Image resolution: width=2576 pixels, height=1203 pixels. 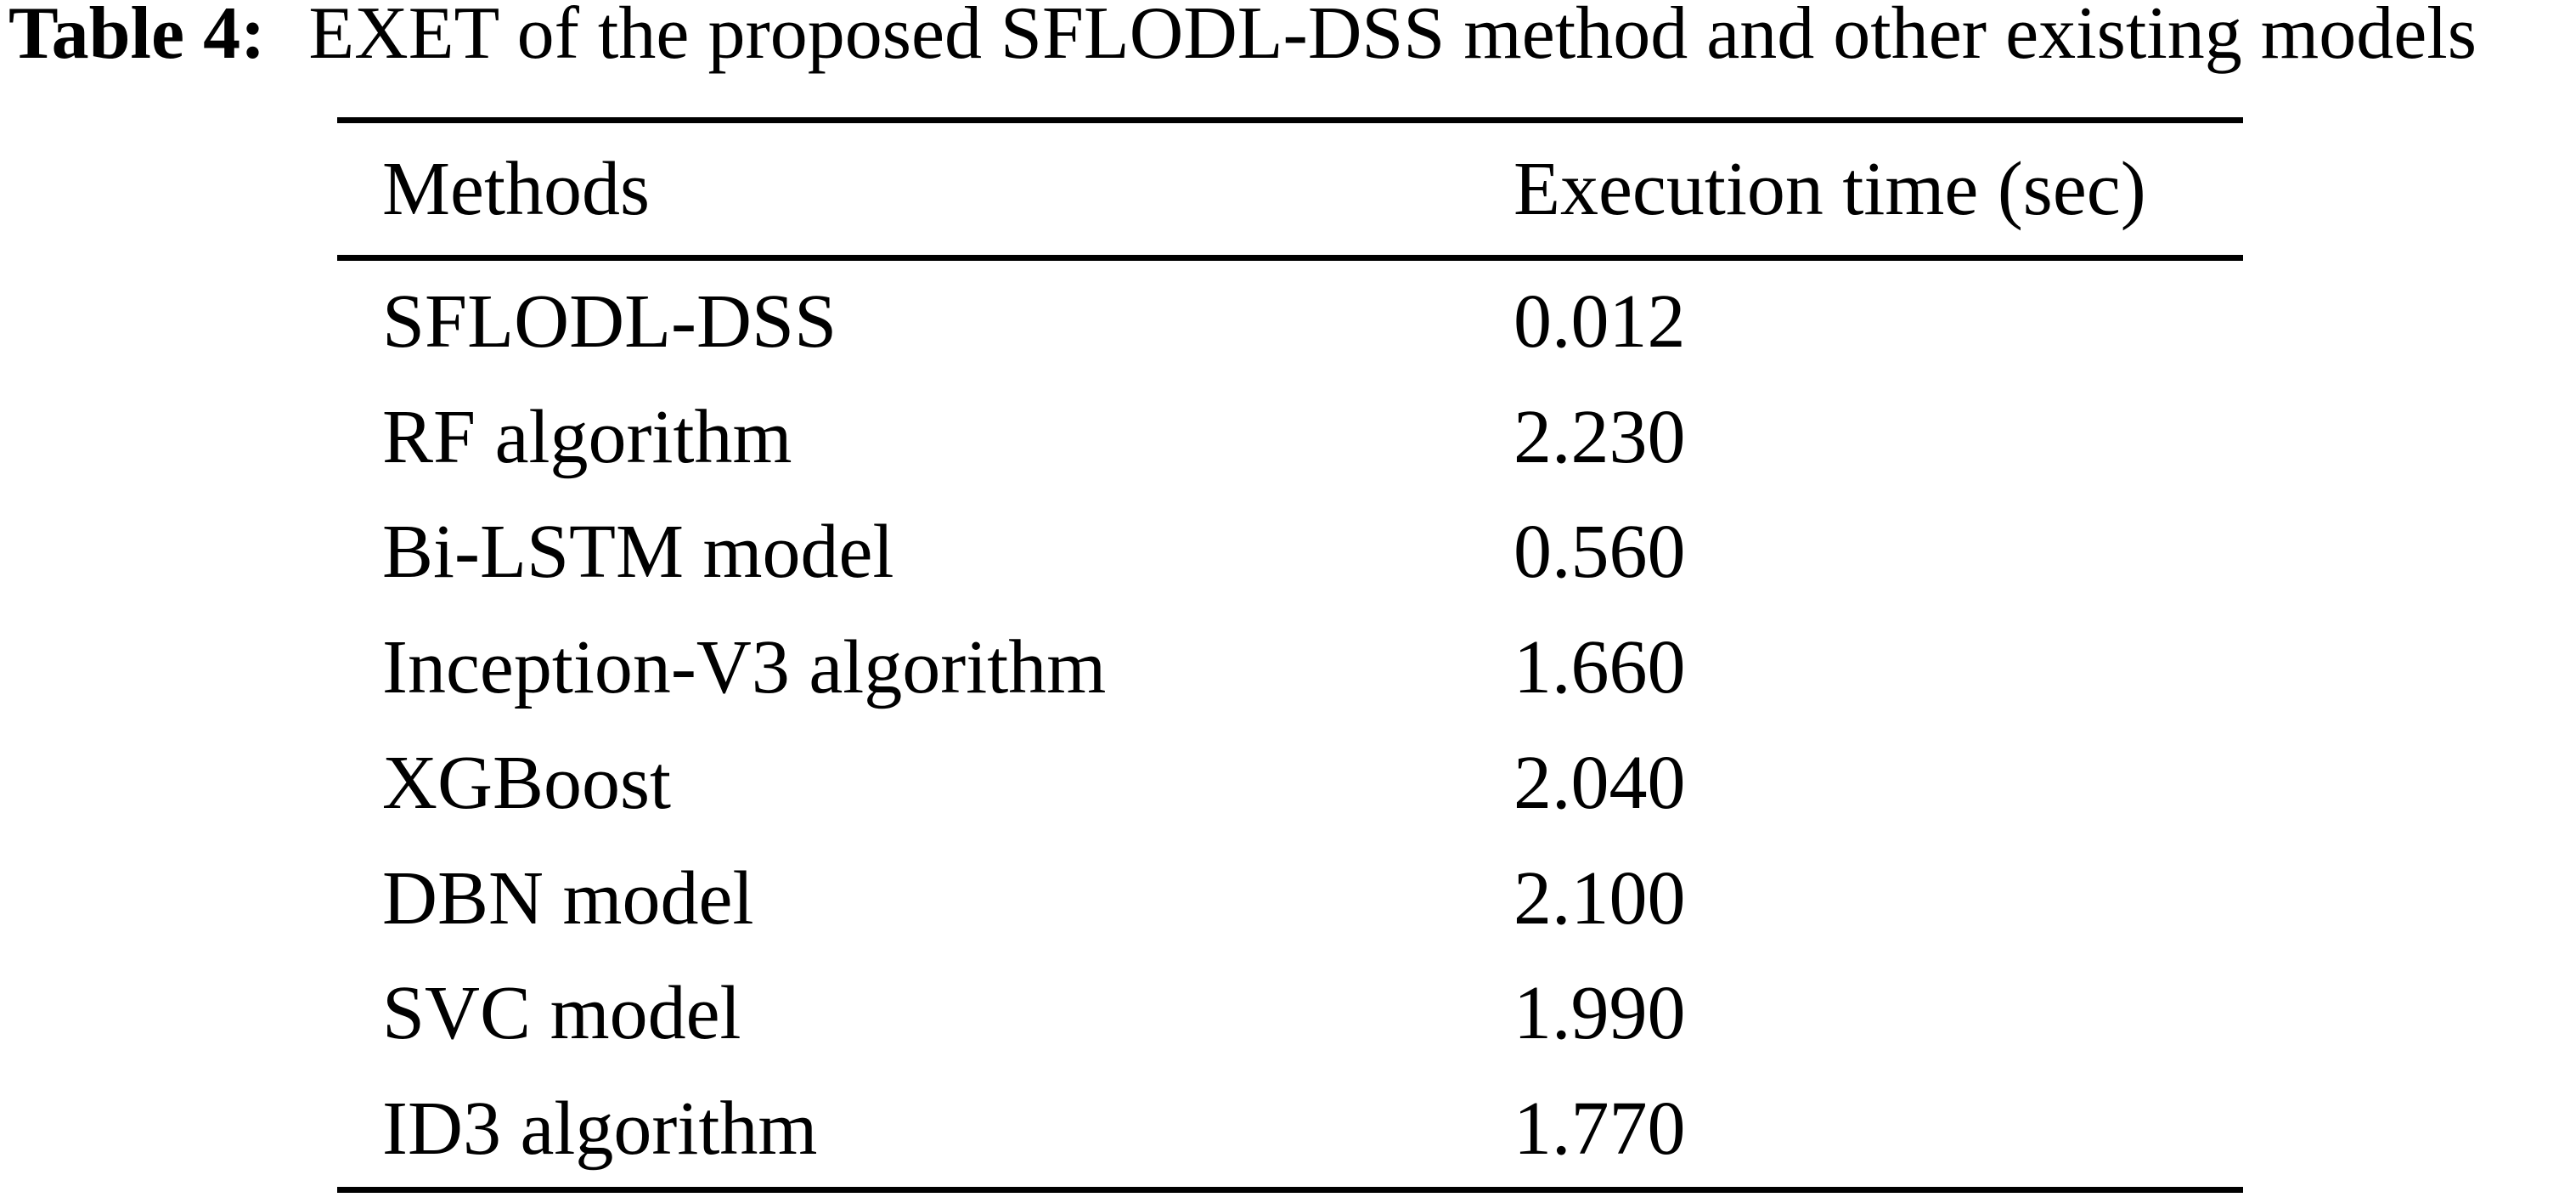 What do you see at coordinates (1290, 553) in the screenshot?
I see `table-row: Bi-LSTM model 0.560` at bounding box center [1290, 553].